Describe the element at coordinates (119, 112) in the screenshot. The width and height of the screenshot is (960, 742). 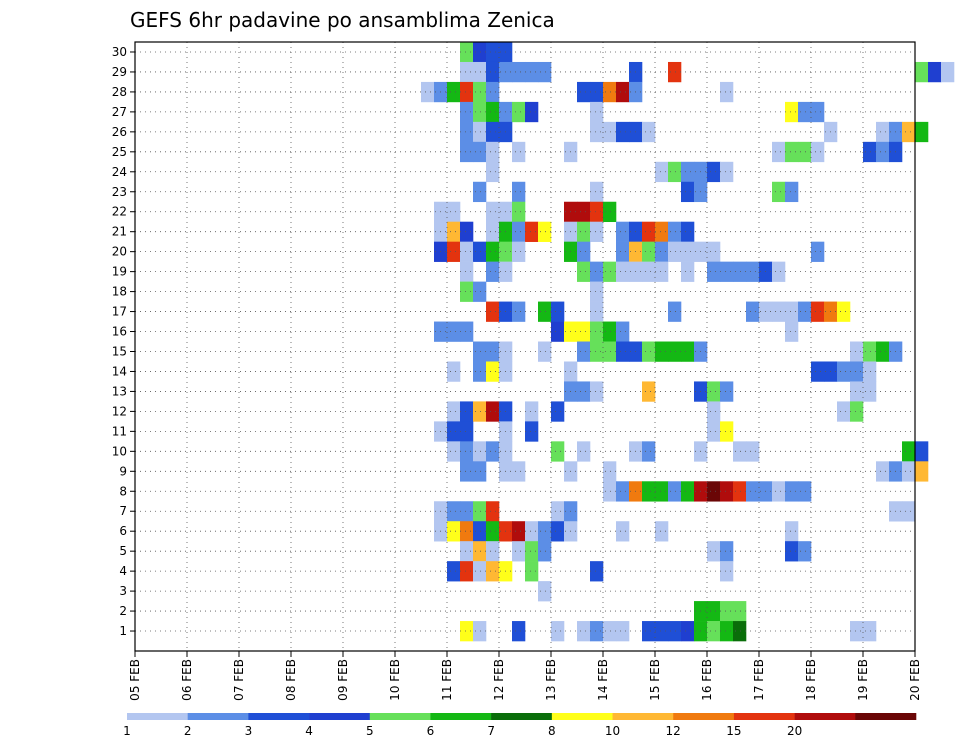
I see `y-tick-label: 27` at that location.